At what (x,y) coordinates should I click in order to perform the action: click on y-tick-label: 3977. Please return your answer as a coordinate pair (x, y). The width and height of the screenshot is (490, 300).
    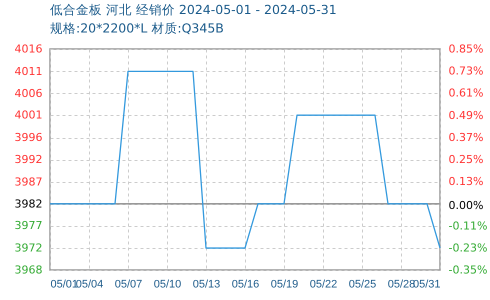
    Looking at the image, I should click on (28, 225).